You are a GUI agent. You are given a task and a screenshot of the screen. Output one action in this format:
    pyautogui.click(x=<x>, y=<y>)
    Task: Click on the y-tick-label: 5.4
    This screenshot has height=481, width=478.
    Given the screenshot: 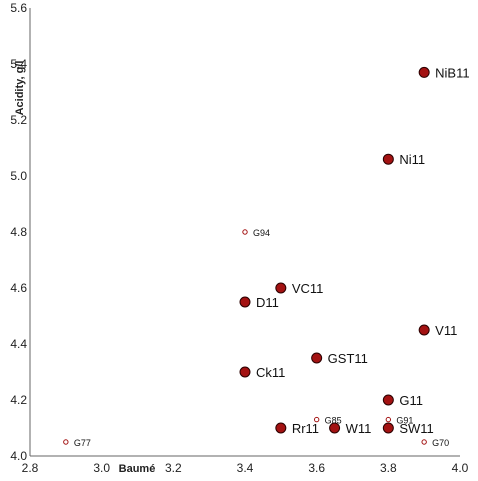 What is the action you would take?
    pyautogui.click(x=18, y=64)
    